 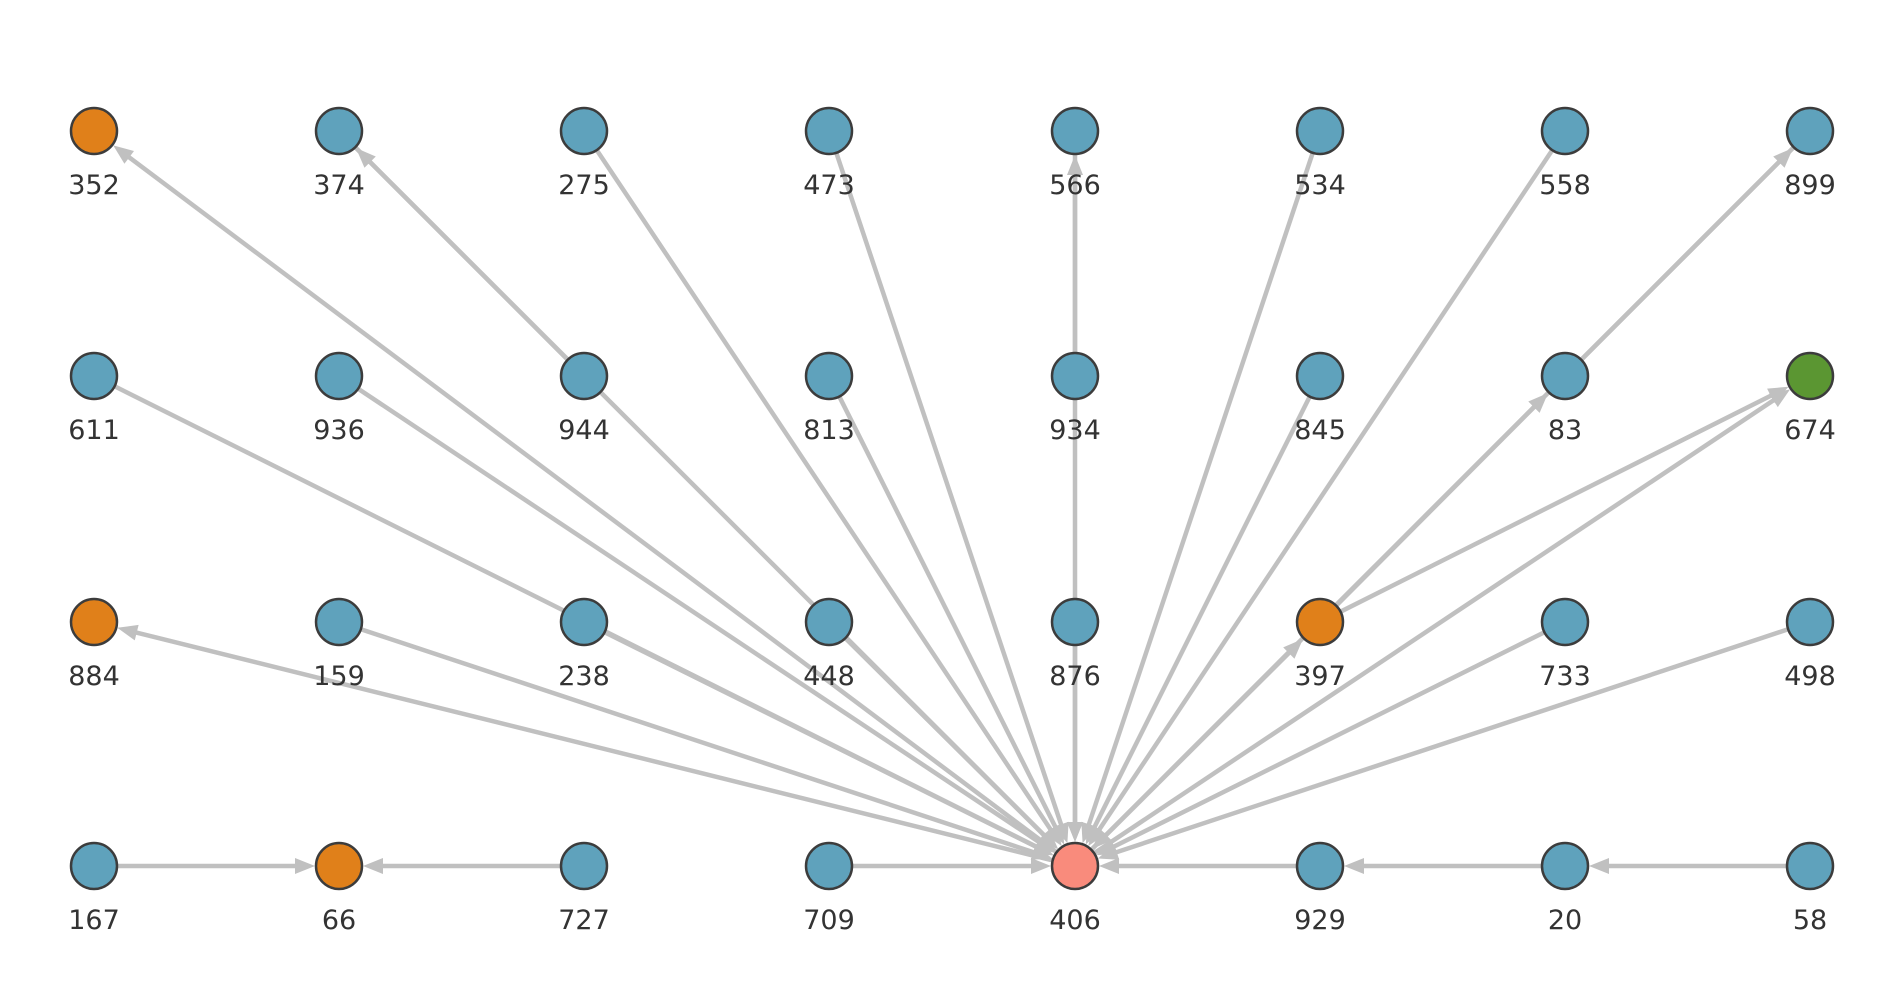 I want to click on node-733: 733, so click(x=1565, y=644).